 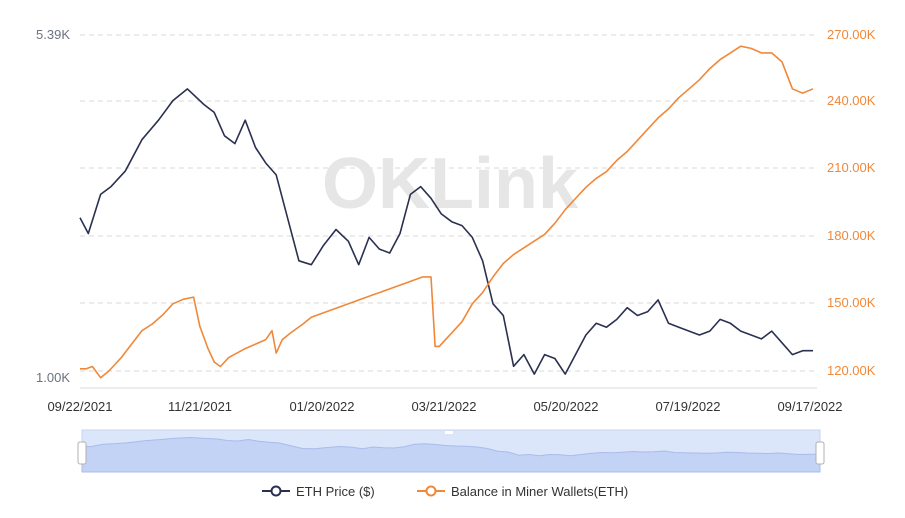 I want to click on legend-item-eth-price: ETH Price ($), so click(x=318, y=491).